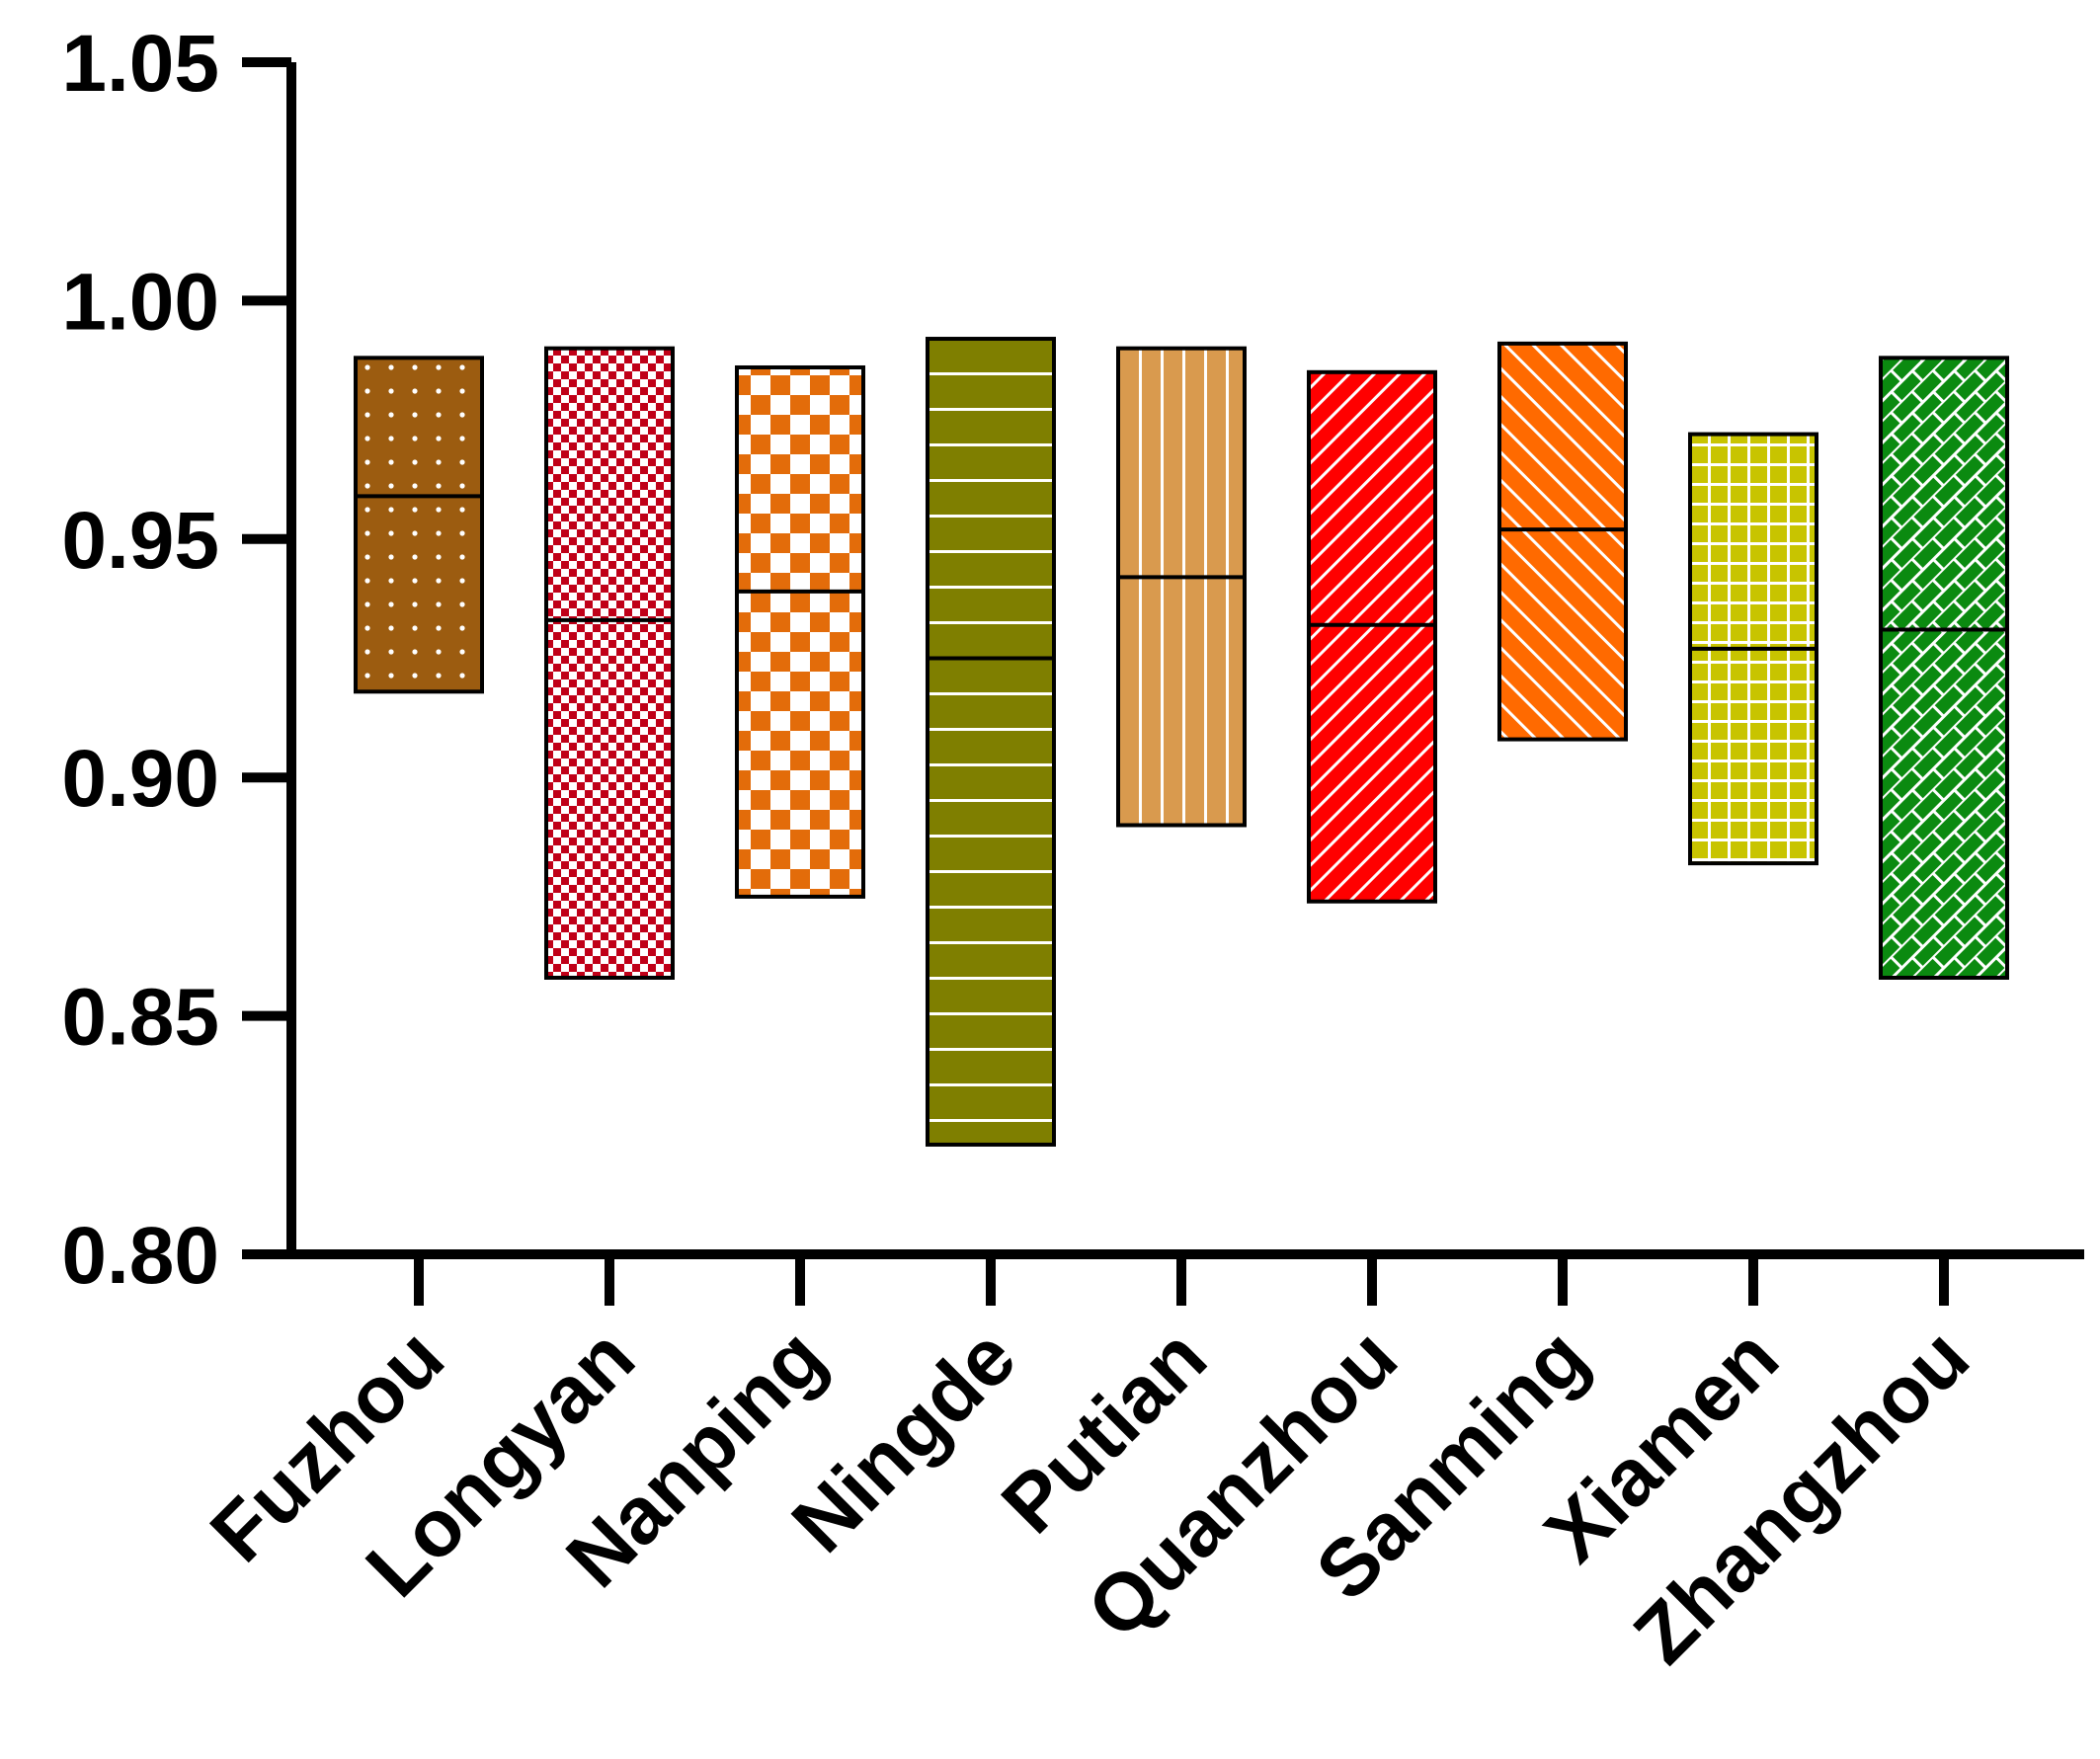  I want to click on bar-fuzhou, so click(419, 525).